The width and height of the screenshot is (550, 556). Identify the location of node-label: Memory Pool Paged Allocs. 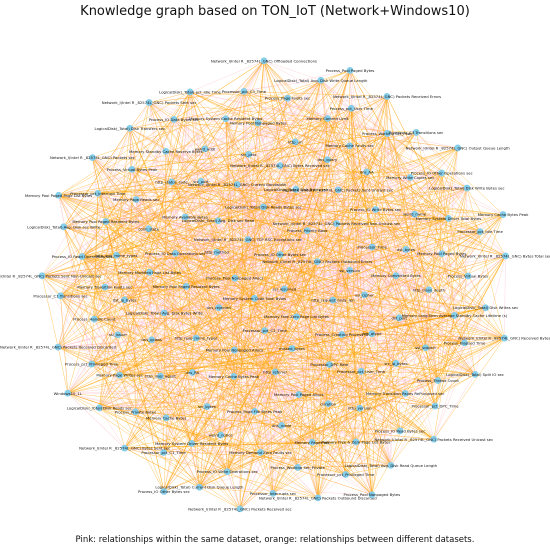
(299, 394).